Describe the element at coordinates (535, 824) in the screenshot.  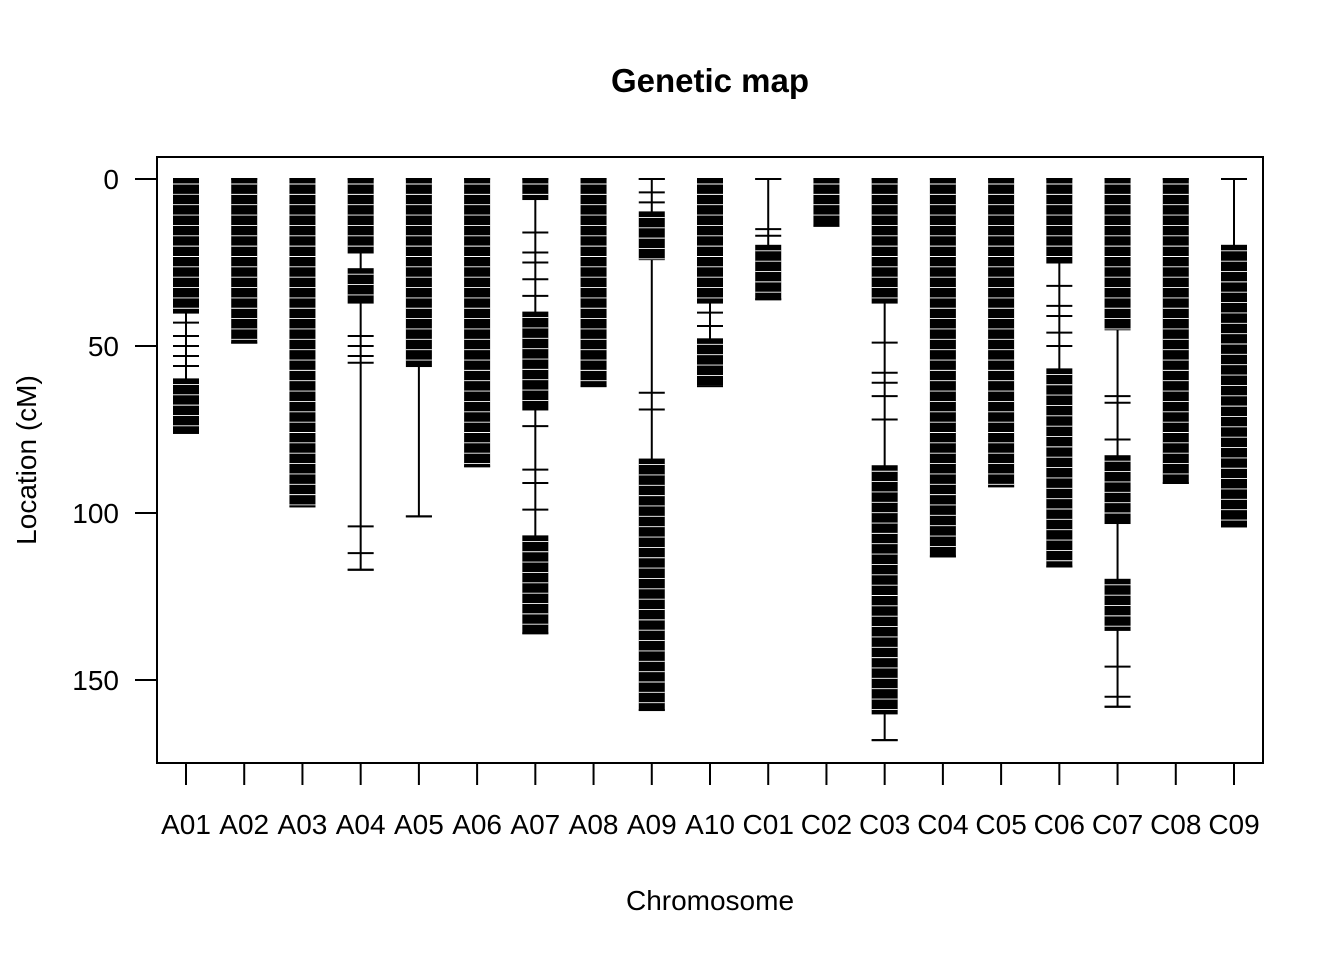
I see `x-tick-label-a07: A07` at that location.